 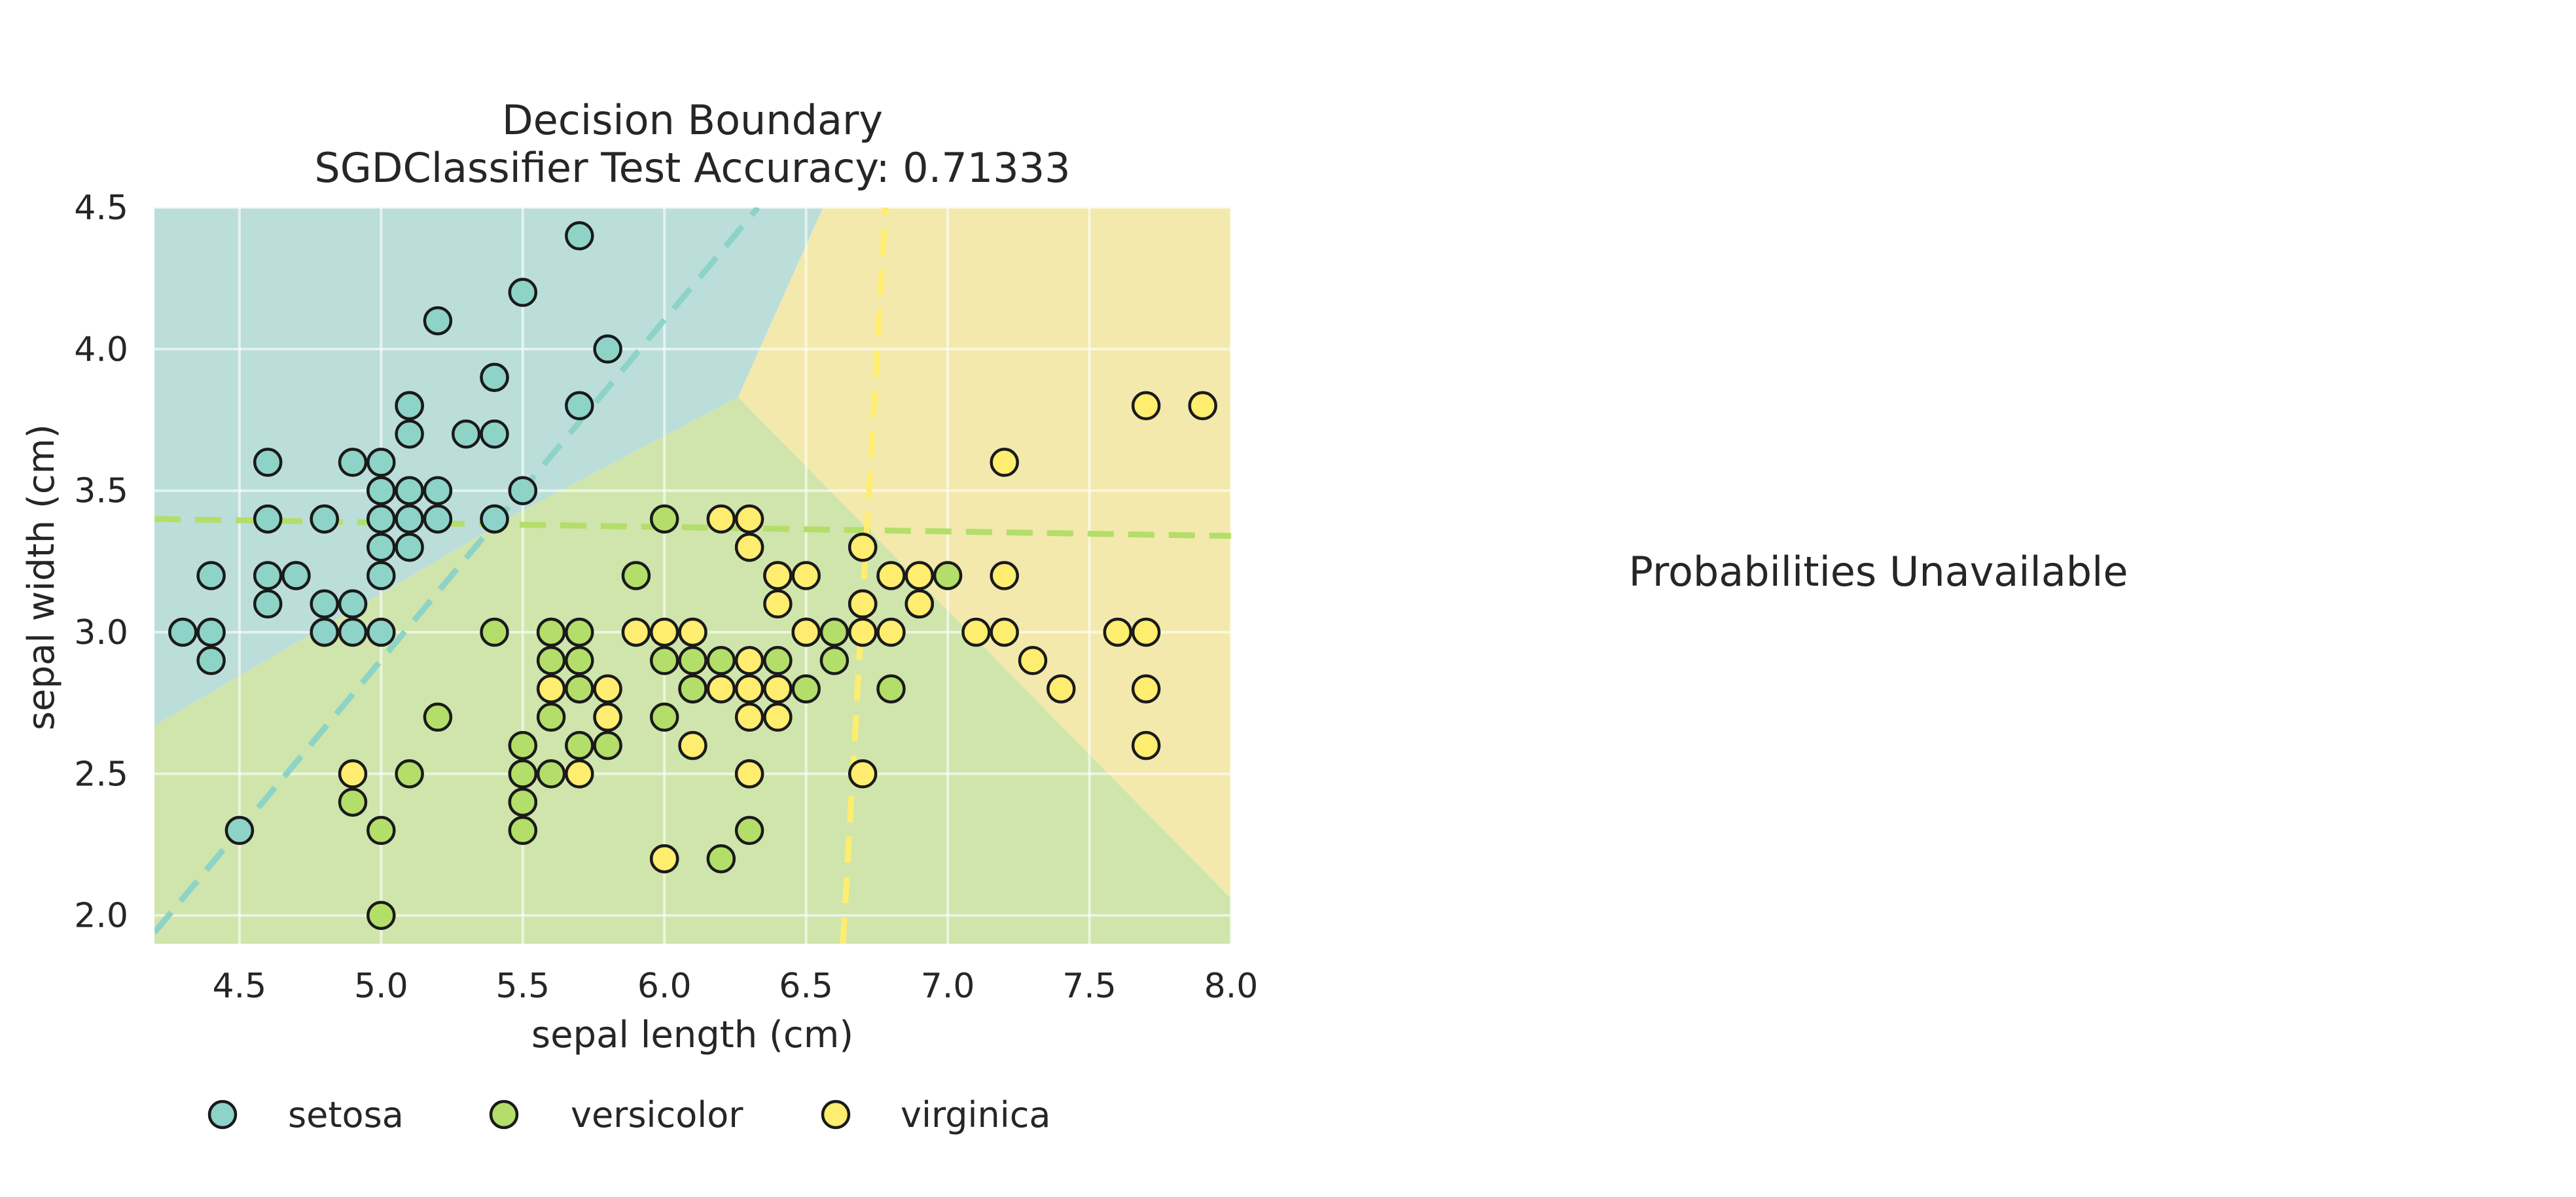 What do you see at coordinates (101, 916) in the screenshot?
I see `y-tick-label: 2.0` at bounding box center [101, 916].